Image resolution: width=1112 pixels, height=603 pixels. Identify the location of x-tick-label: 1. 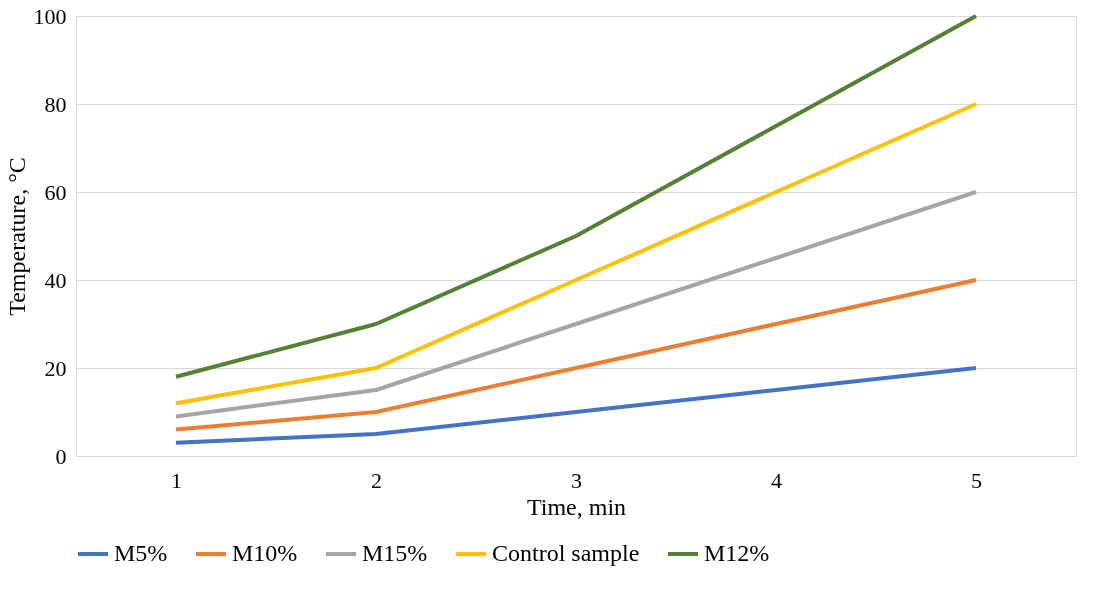
(176, 480).